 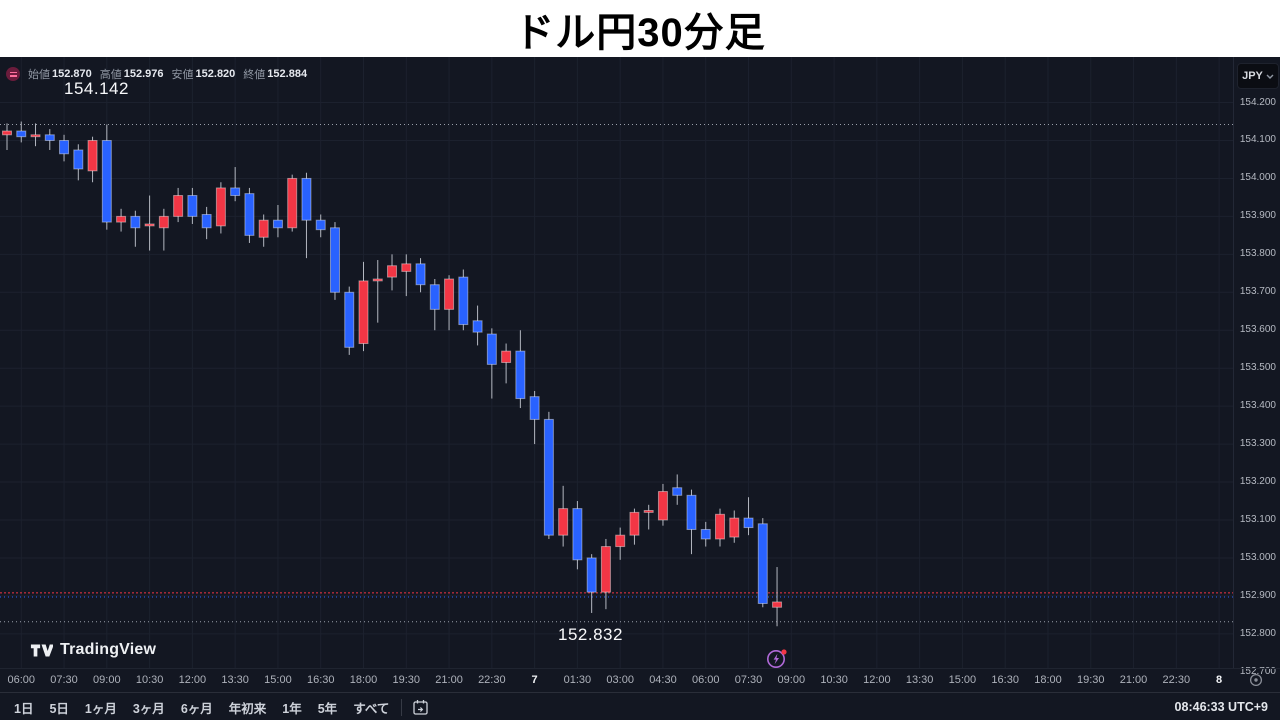 I want to click on candle-body-03:00, so click(x=620, y=541).